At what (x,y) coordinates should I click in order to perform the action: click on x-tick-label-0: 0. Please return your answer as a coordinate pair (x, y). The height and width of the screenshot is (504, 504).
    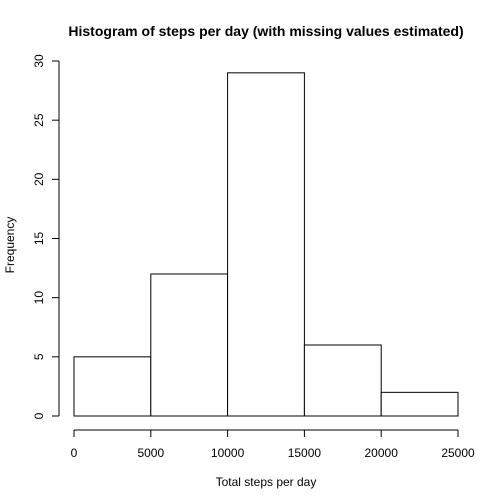
    Looking at the image, I should click on (74, 453).